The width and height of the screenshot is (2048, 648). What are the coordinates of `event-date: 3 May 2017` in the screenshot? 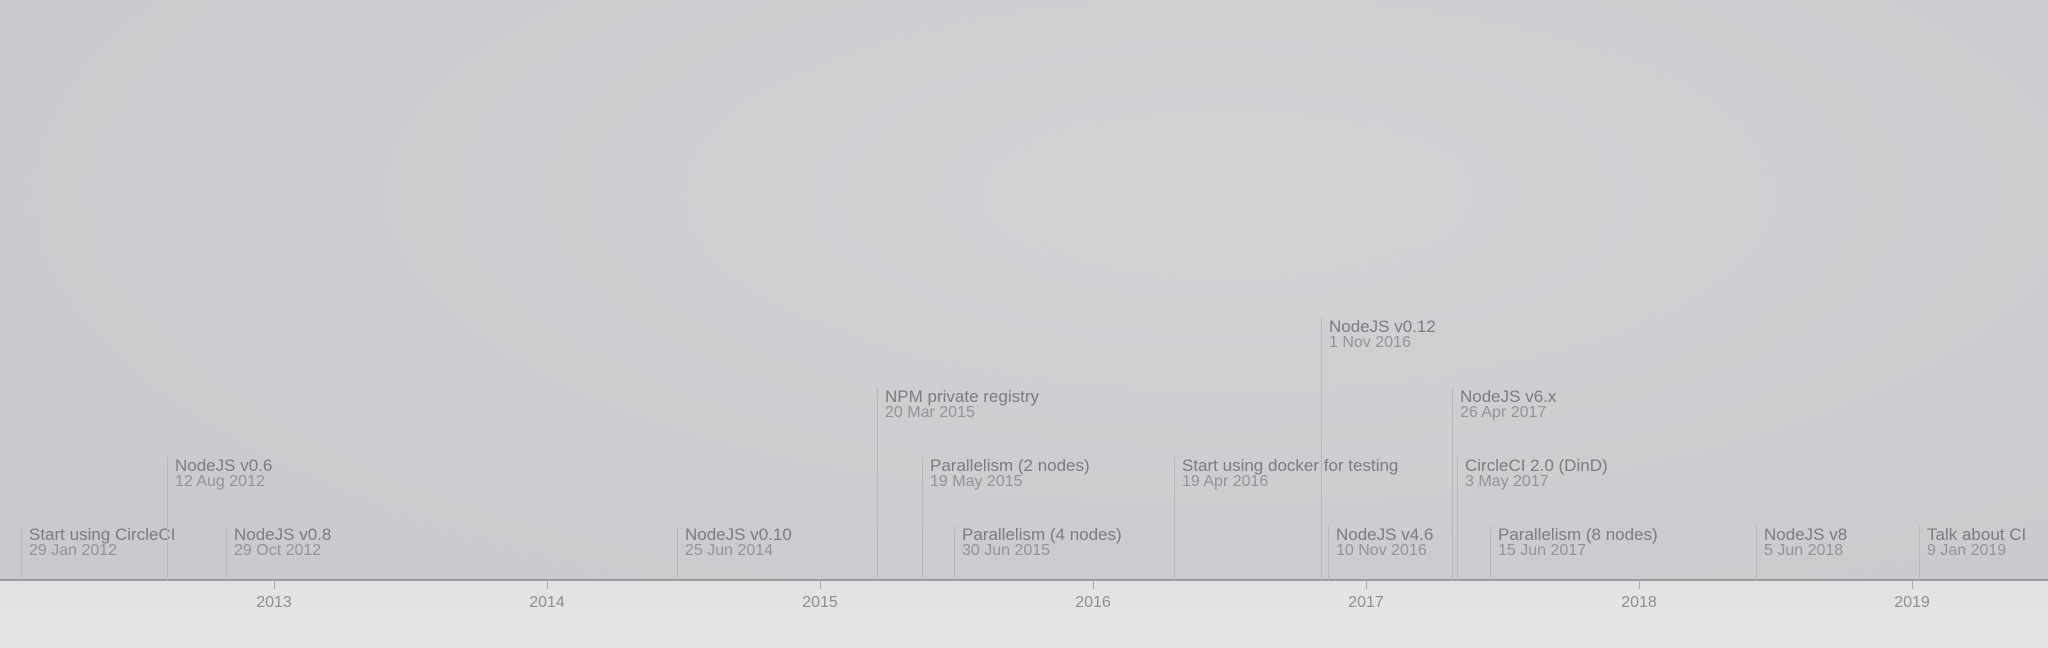 It's located at (1507, 481).